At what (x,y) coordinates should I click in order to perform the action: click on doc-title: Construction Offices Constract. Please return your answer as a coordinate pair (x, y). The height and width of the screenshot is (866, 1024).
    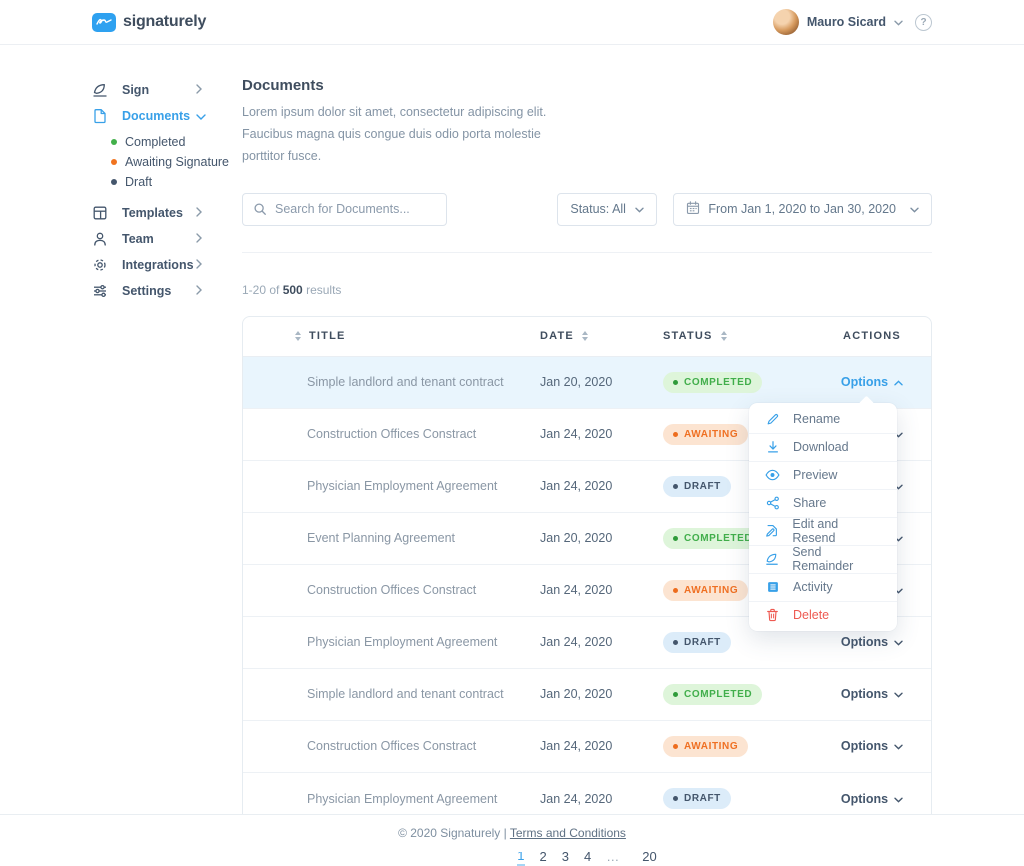
    Looking at the image, I should click on (392, 434).